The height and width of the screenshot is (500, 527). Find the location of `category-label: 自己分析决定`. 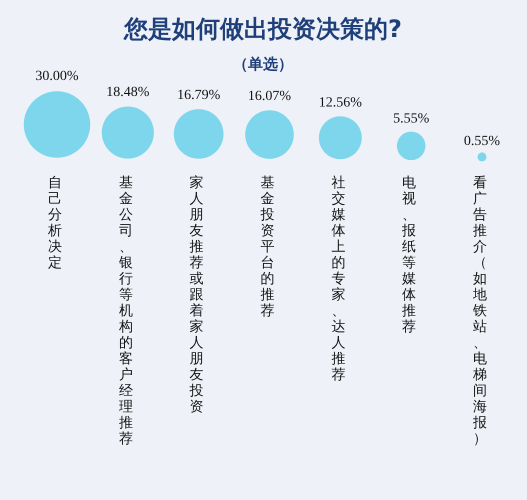

category-label: 自己分析决定 is located at coordinates (54, 223).